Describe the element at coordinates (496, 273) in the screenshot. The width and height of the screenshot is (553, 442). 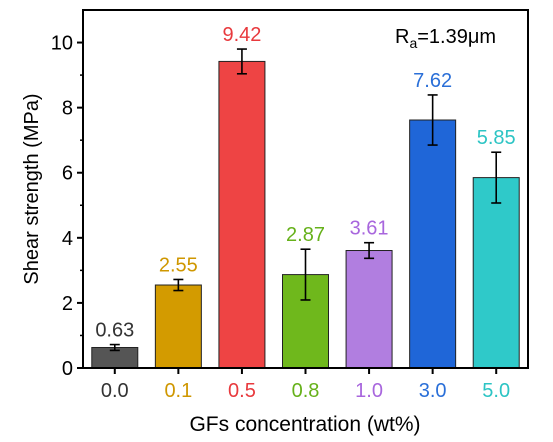
I see `bar-5.0` at that location.